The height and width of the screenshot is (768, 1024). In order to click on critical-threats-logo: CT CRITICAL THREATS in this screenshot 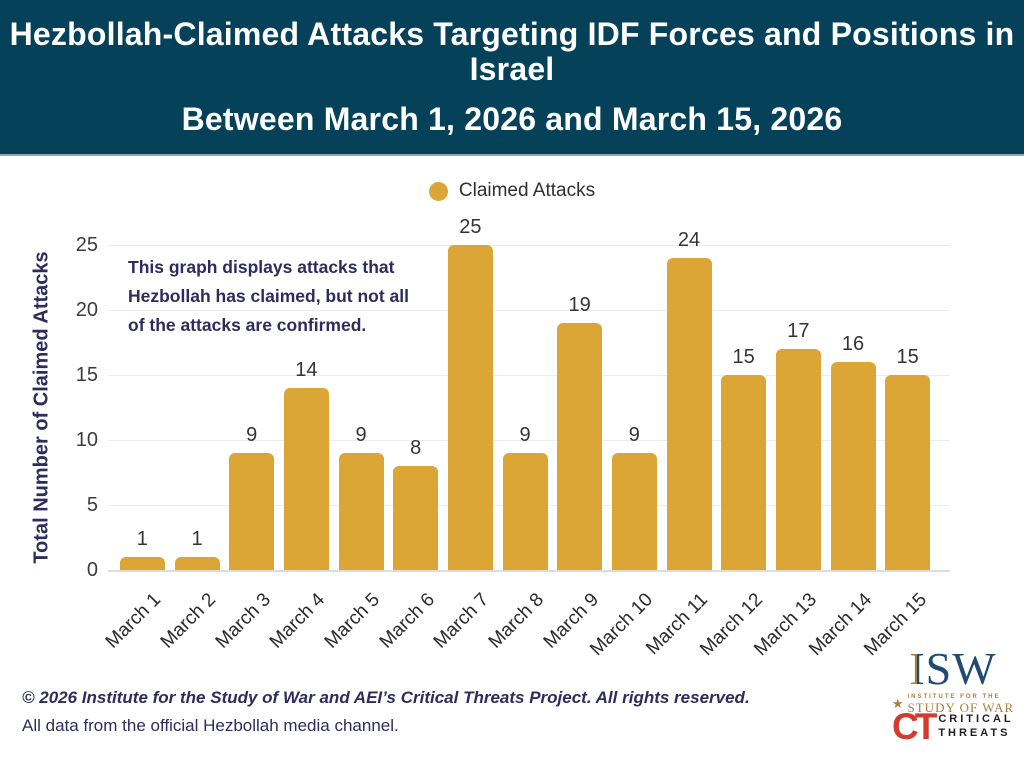, I will do `click(953, 726)`.